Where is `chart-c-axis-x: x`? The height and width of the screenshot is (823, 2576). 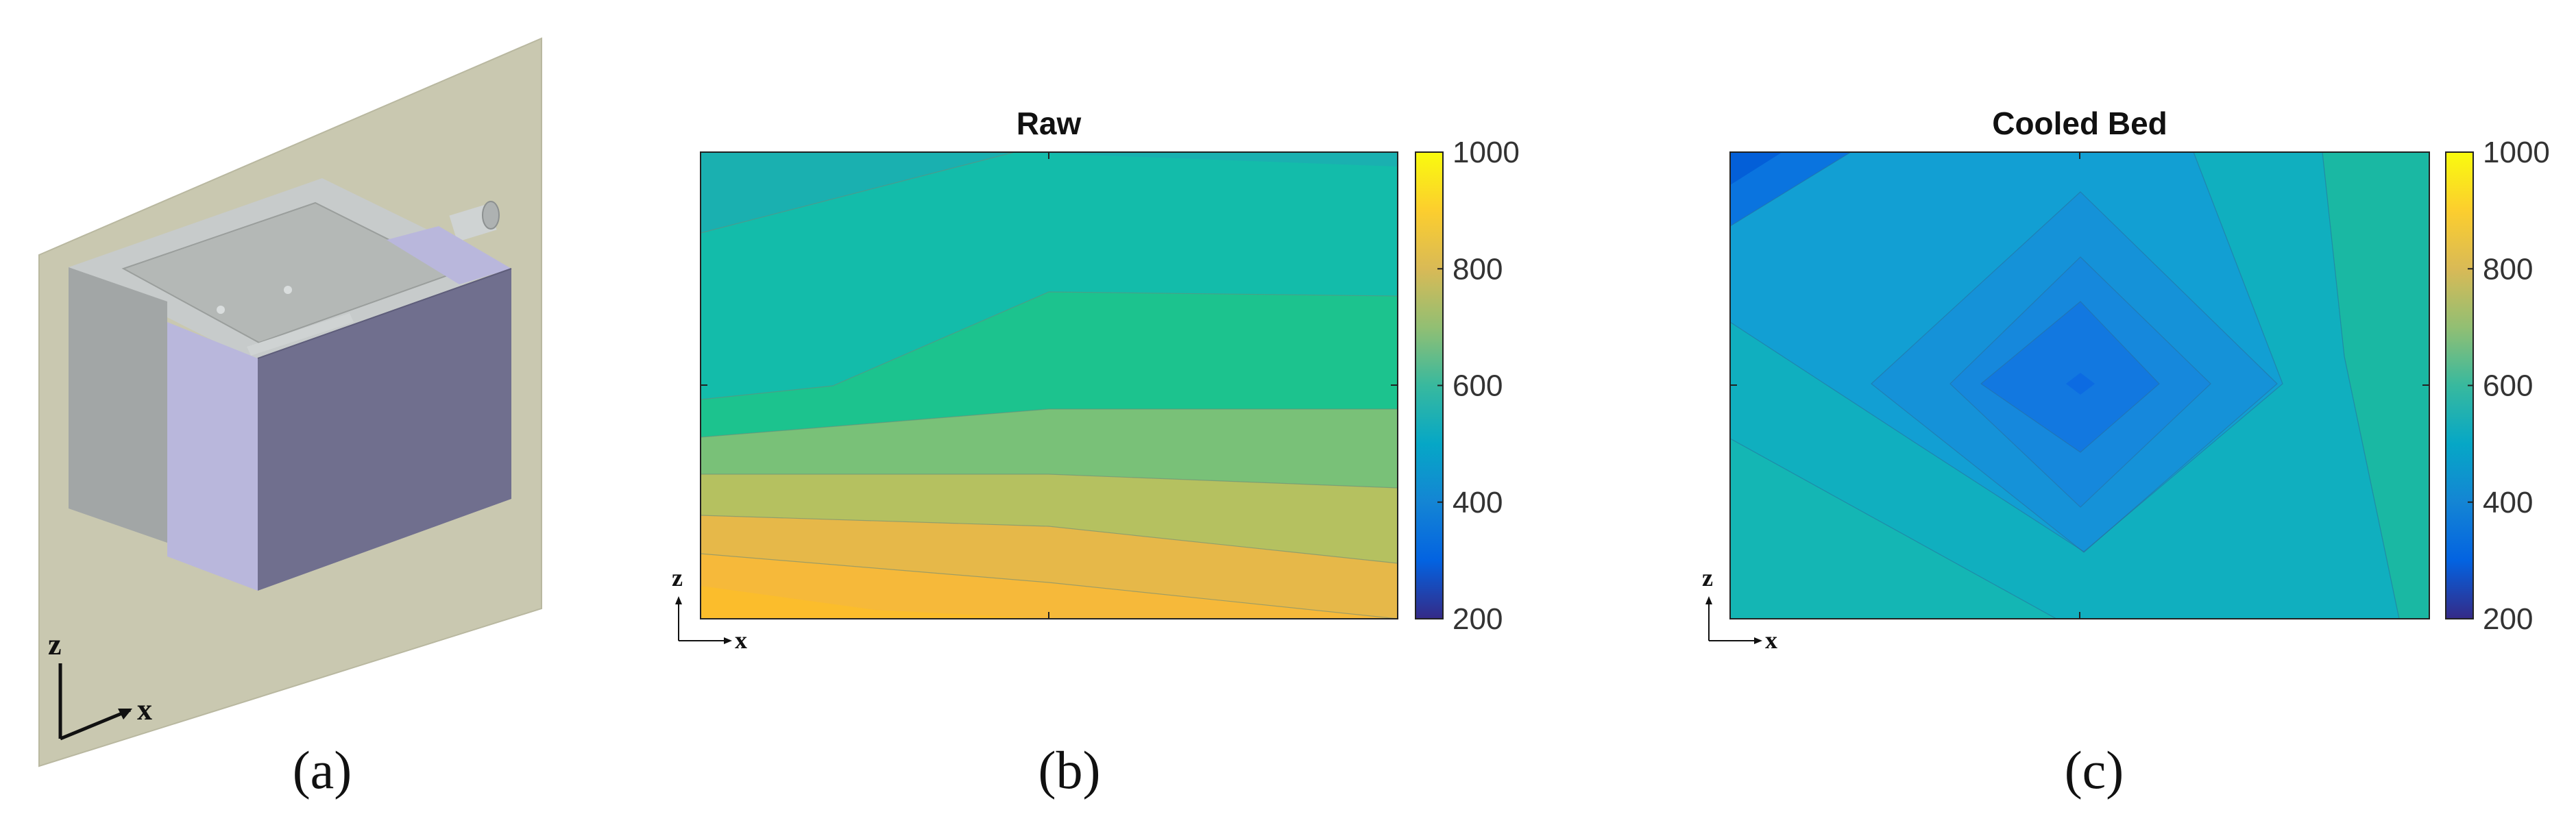
chart-c-axis-x: x is located at coordinates (1771, 640).